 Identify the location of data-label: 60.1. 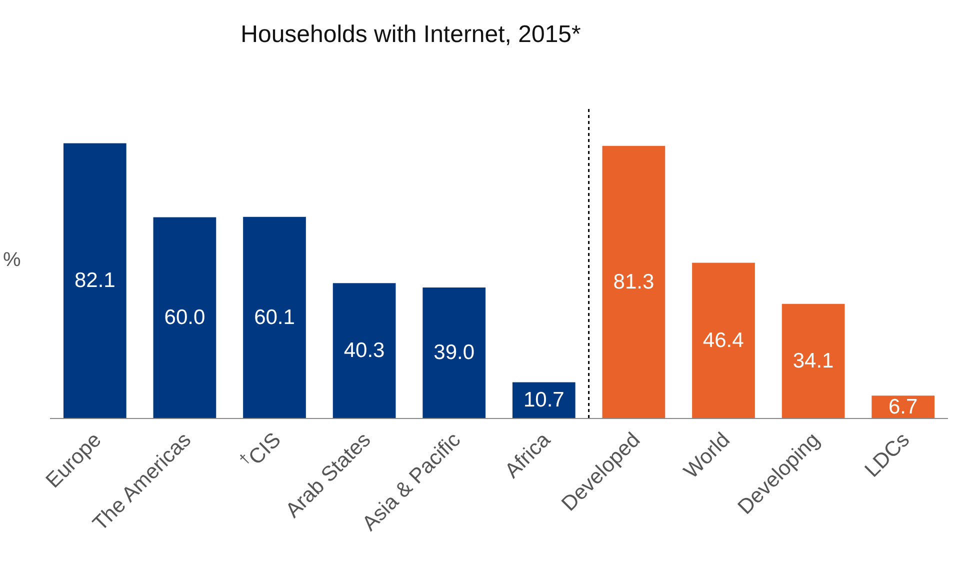
(274, 317).